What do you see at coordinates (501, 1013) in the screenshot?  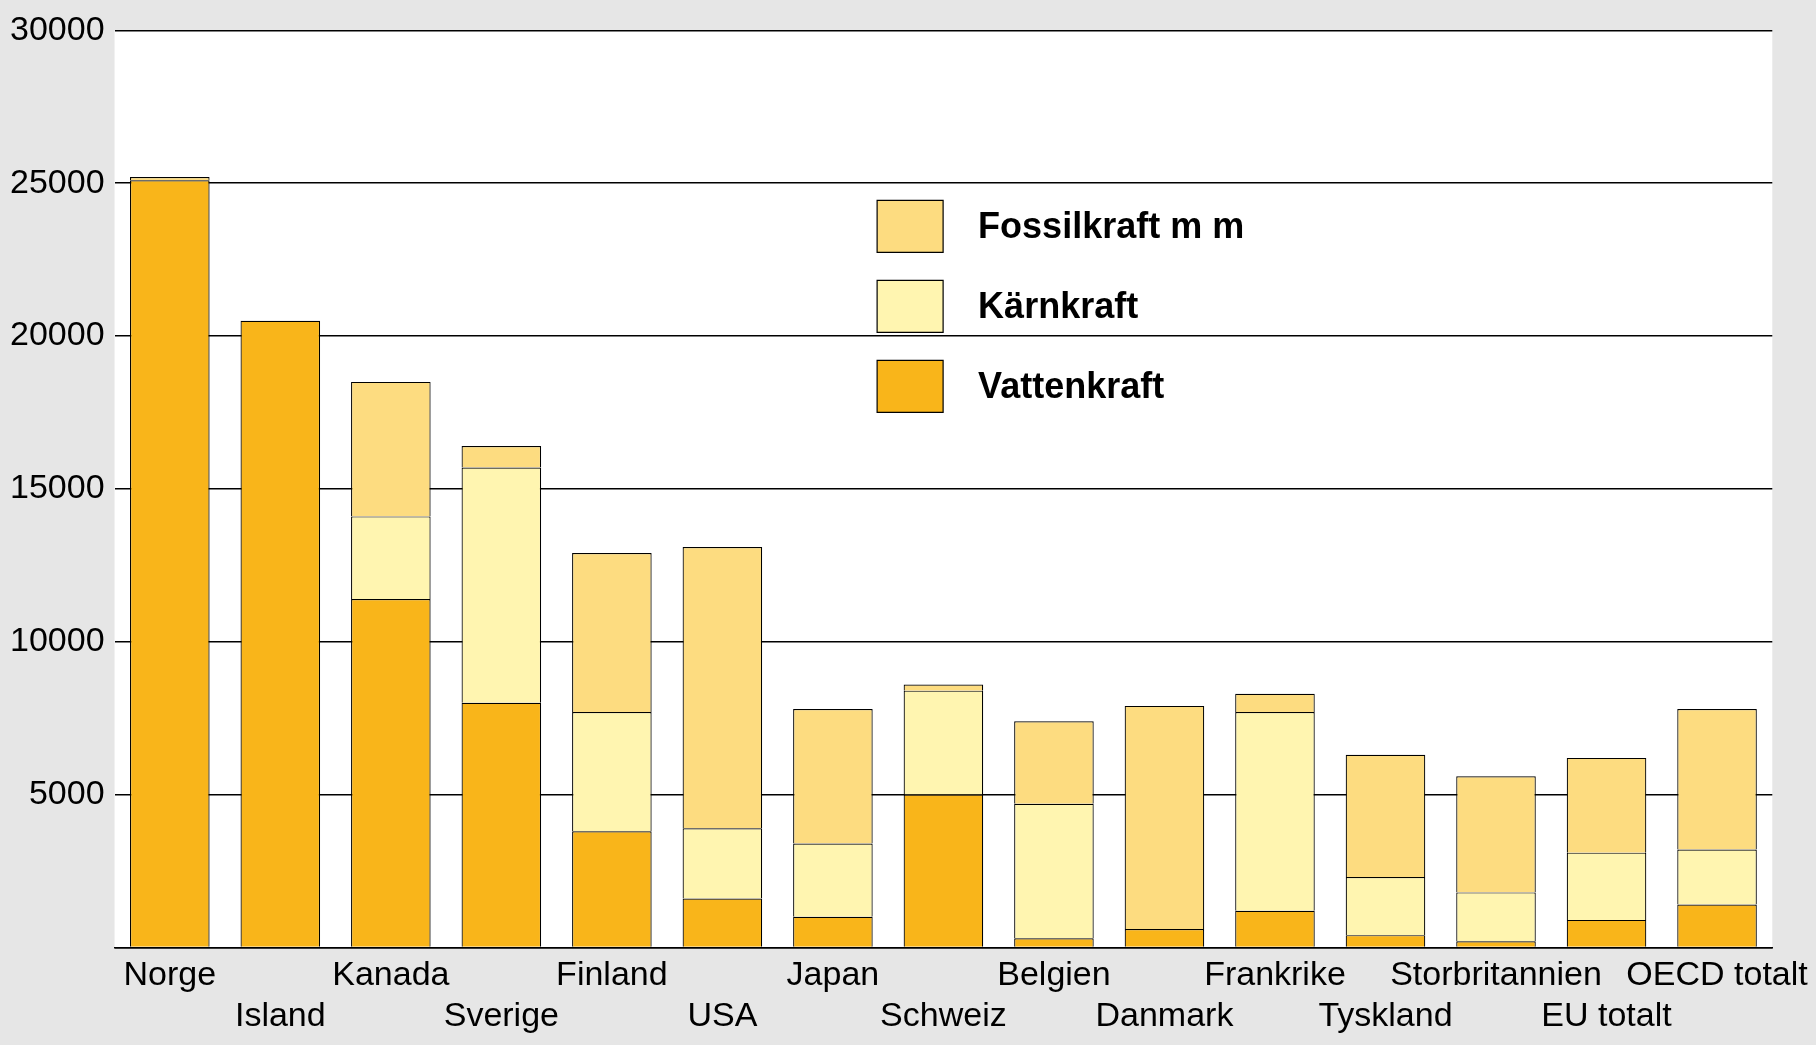 I see `x-tick-label: Sverige` at bounding box center [501, 1013].